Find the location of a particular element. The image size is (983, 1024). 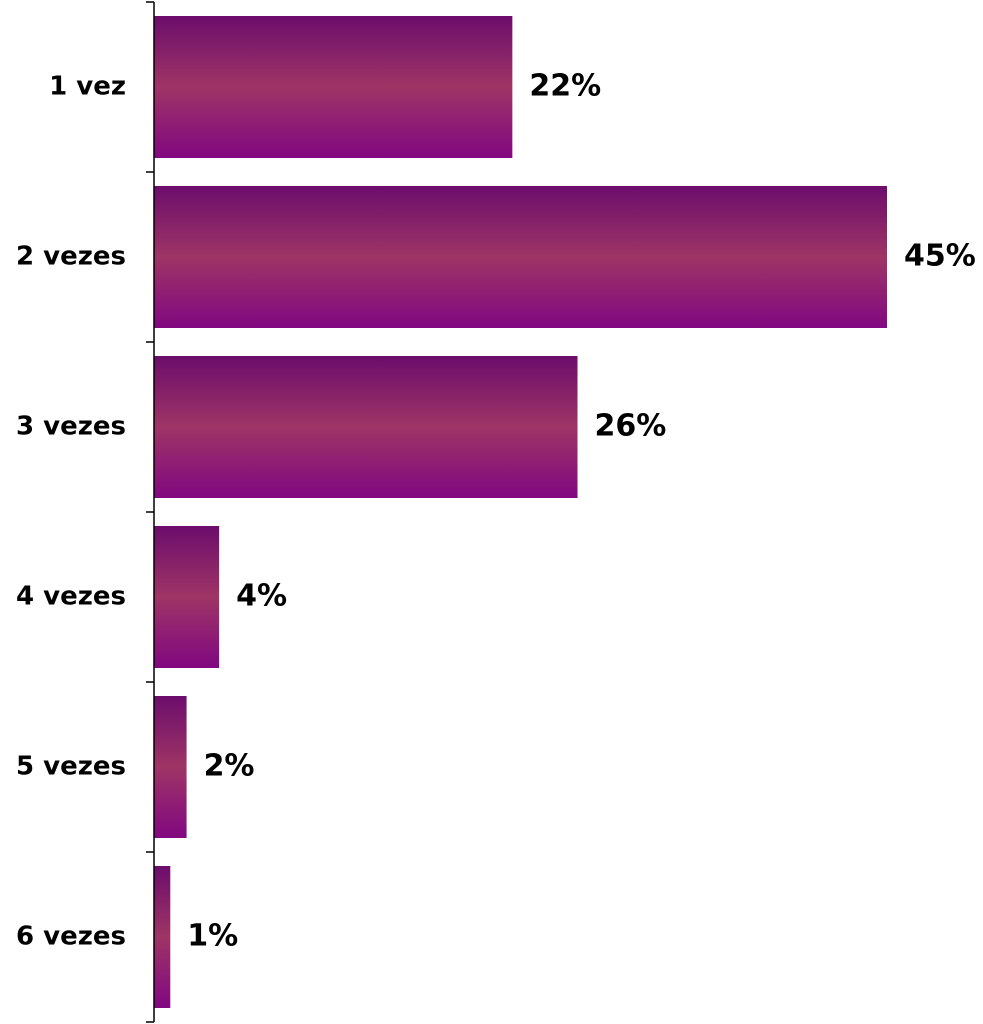

value-label: 4% is located at coordinates (261, 596).